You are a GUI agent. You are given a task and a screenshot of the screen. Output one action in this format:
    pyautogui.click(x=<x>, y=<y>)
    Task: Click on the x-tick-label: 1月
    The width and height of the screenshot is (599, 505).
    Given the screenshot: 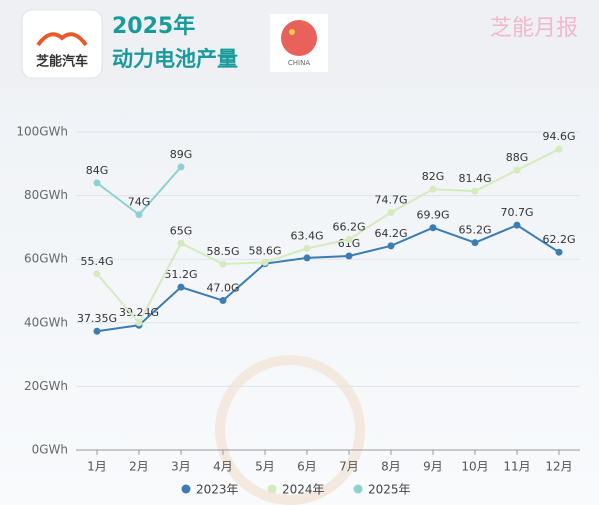 What is the action you would take?
    pyautogui.click(x=97, y=467)
    